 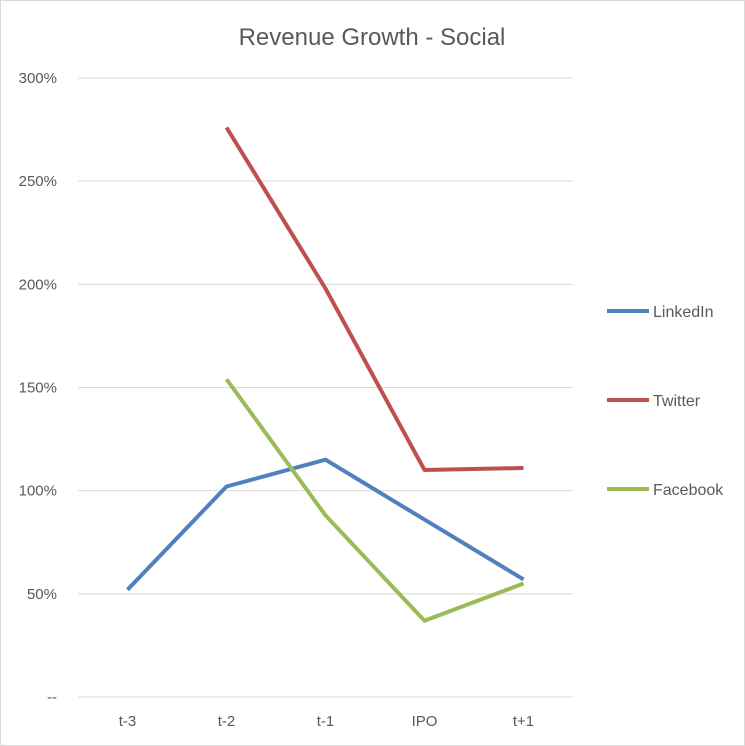 I want to click on y-tick-label: 250%, so click(x=38, y=181).